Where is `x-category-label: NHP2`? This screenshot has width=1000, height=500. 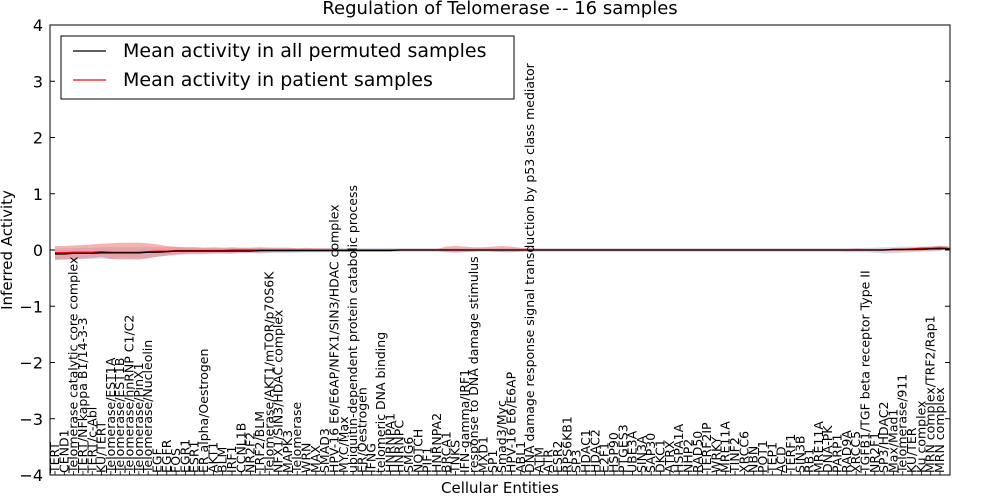 x-category-label: NHP2 is located at coordinates (687, 456).